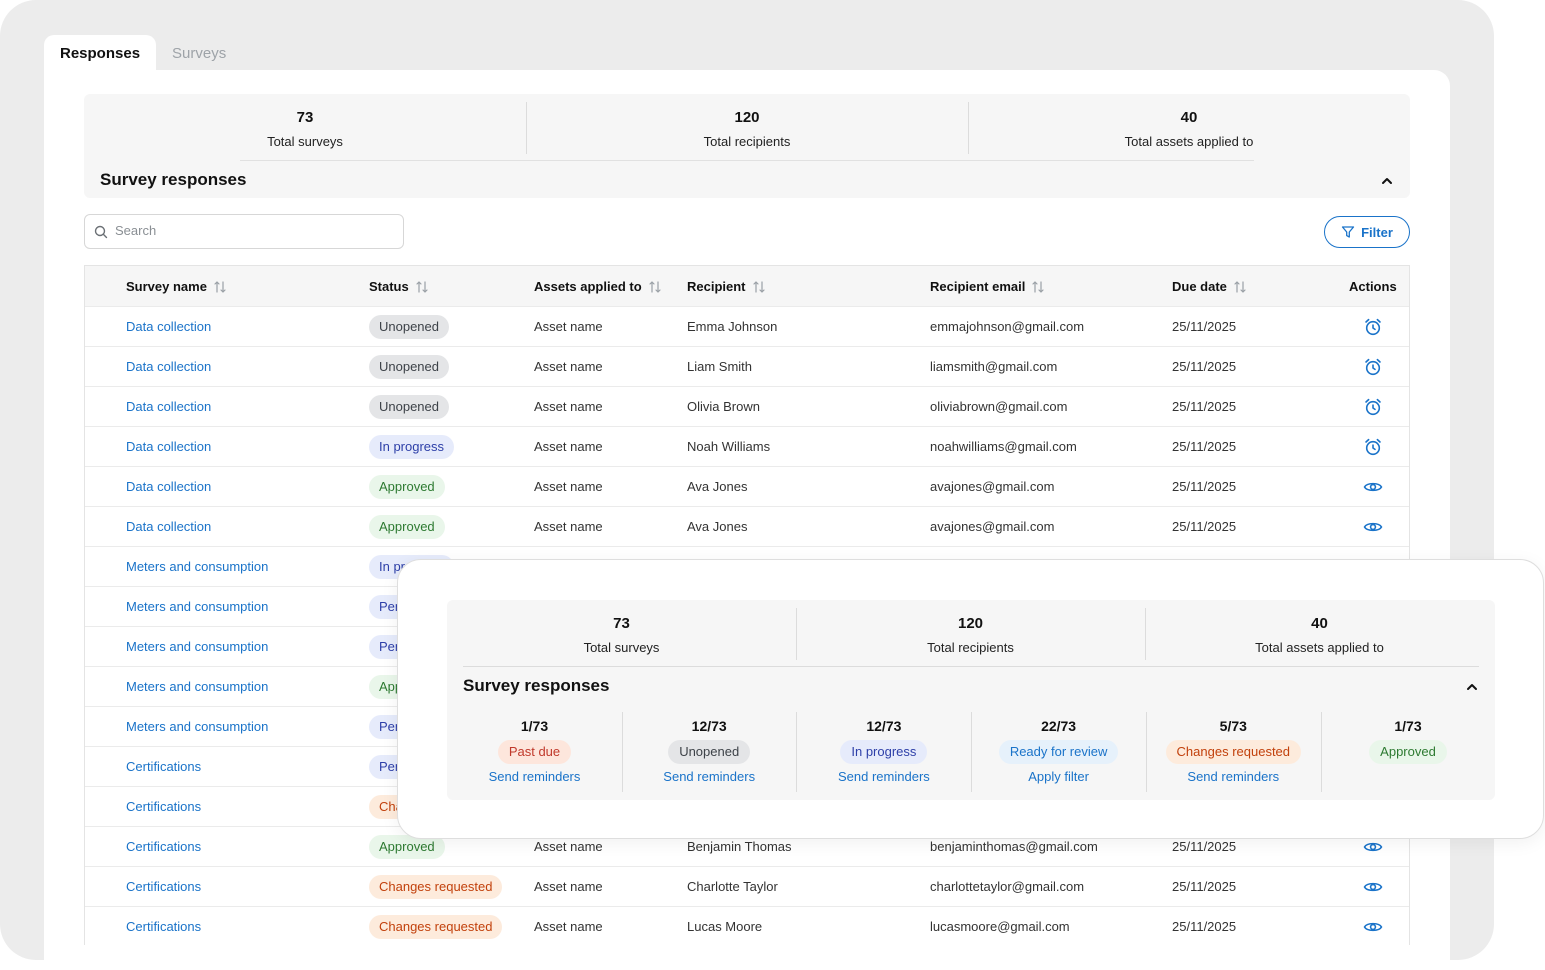 Image resolution: width=1545 pixels, height=970 pixels. I want to click on column-header-assets: Assets applied to, so click(598, 286).